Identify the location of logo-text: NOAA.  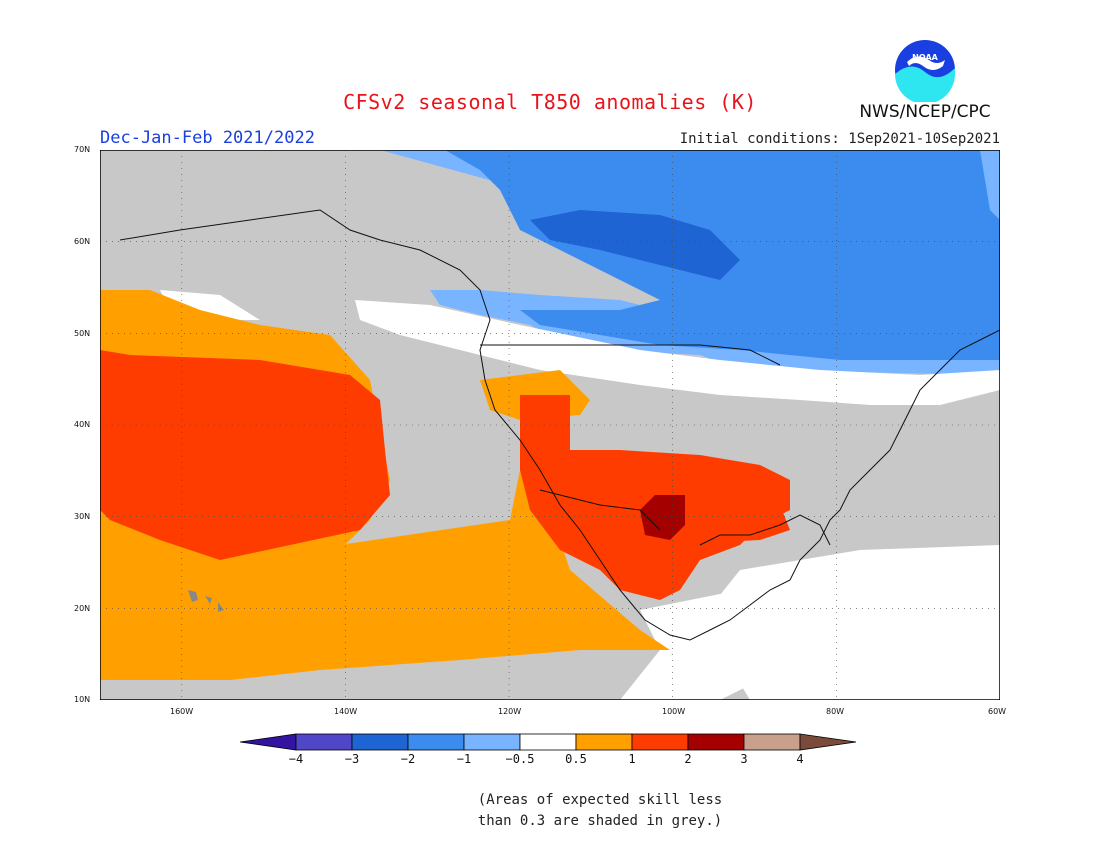
(925, 57).